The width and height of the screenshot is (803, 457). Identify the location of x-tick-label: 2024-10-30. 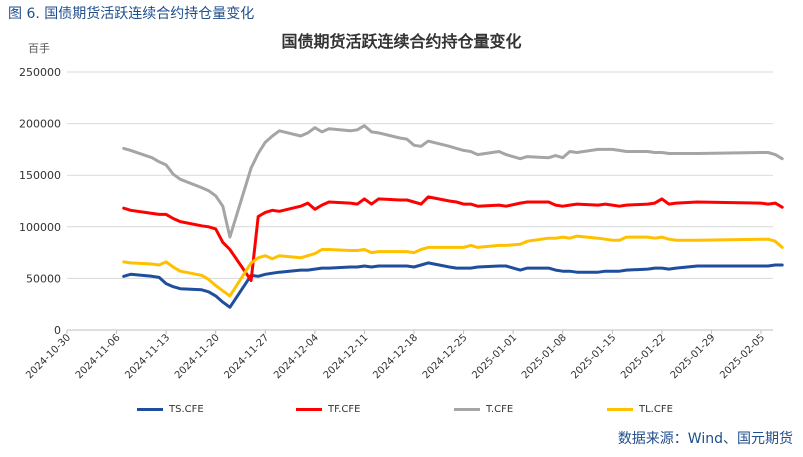
(48, 356).